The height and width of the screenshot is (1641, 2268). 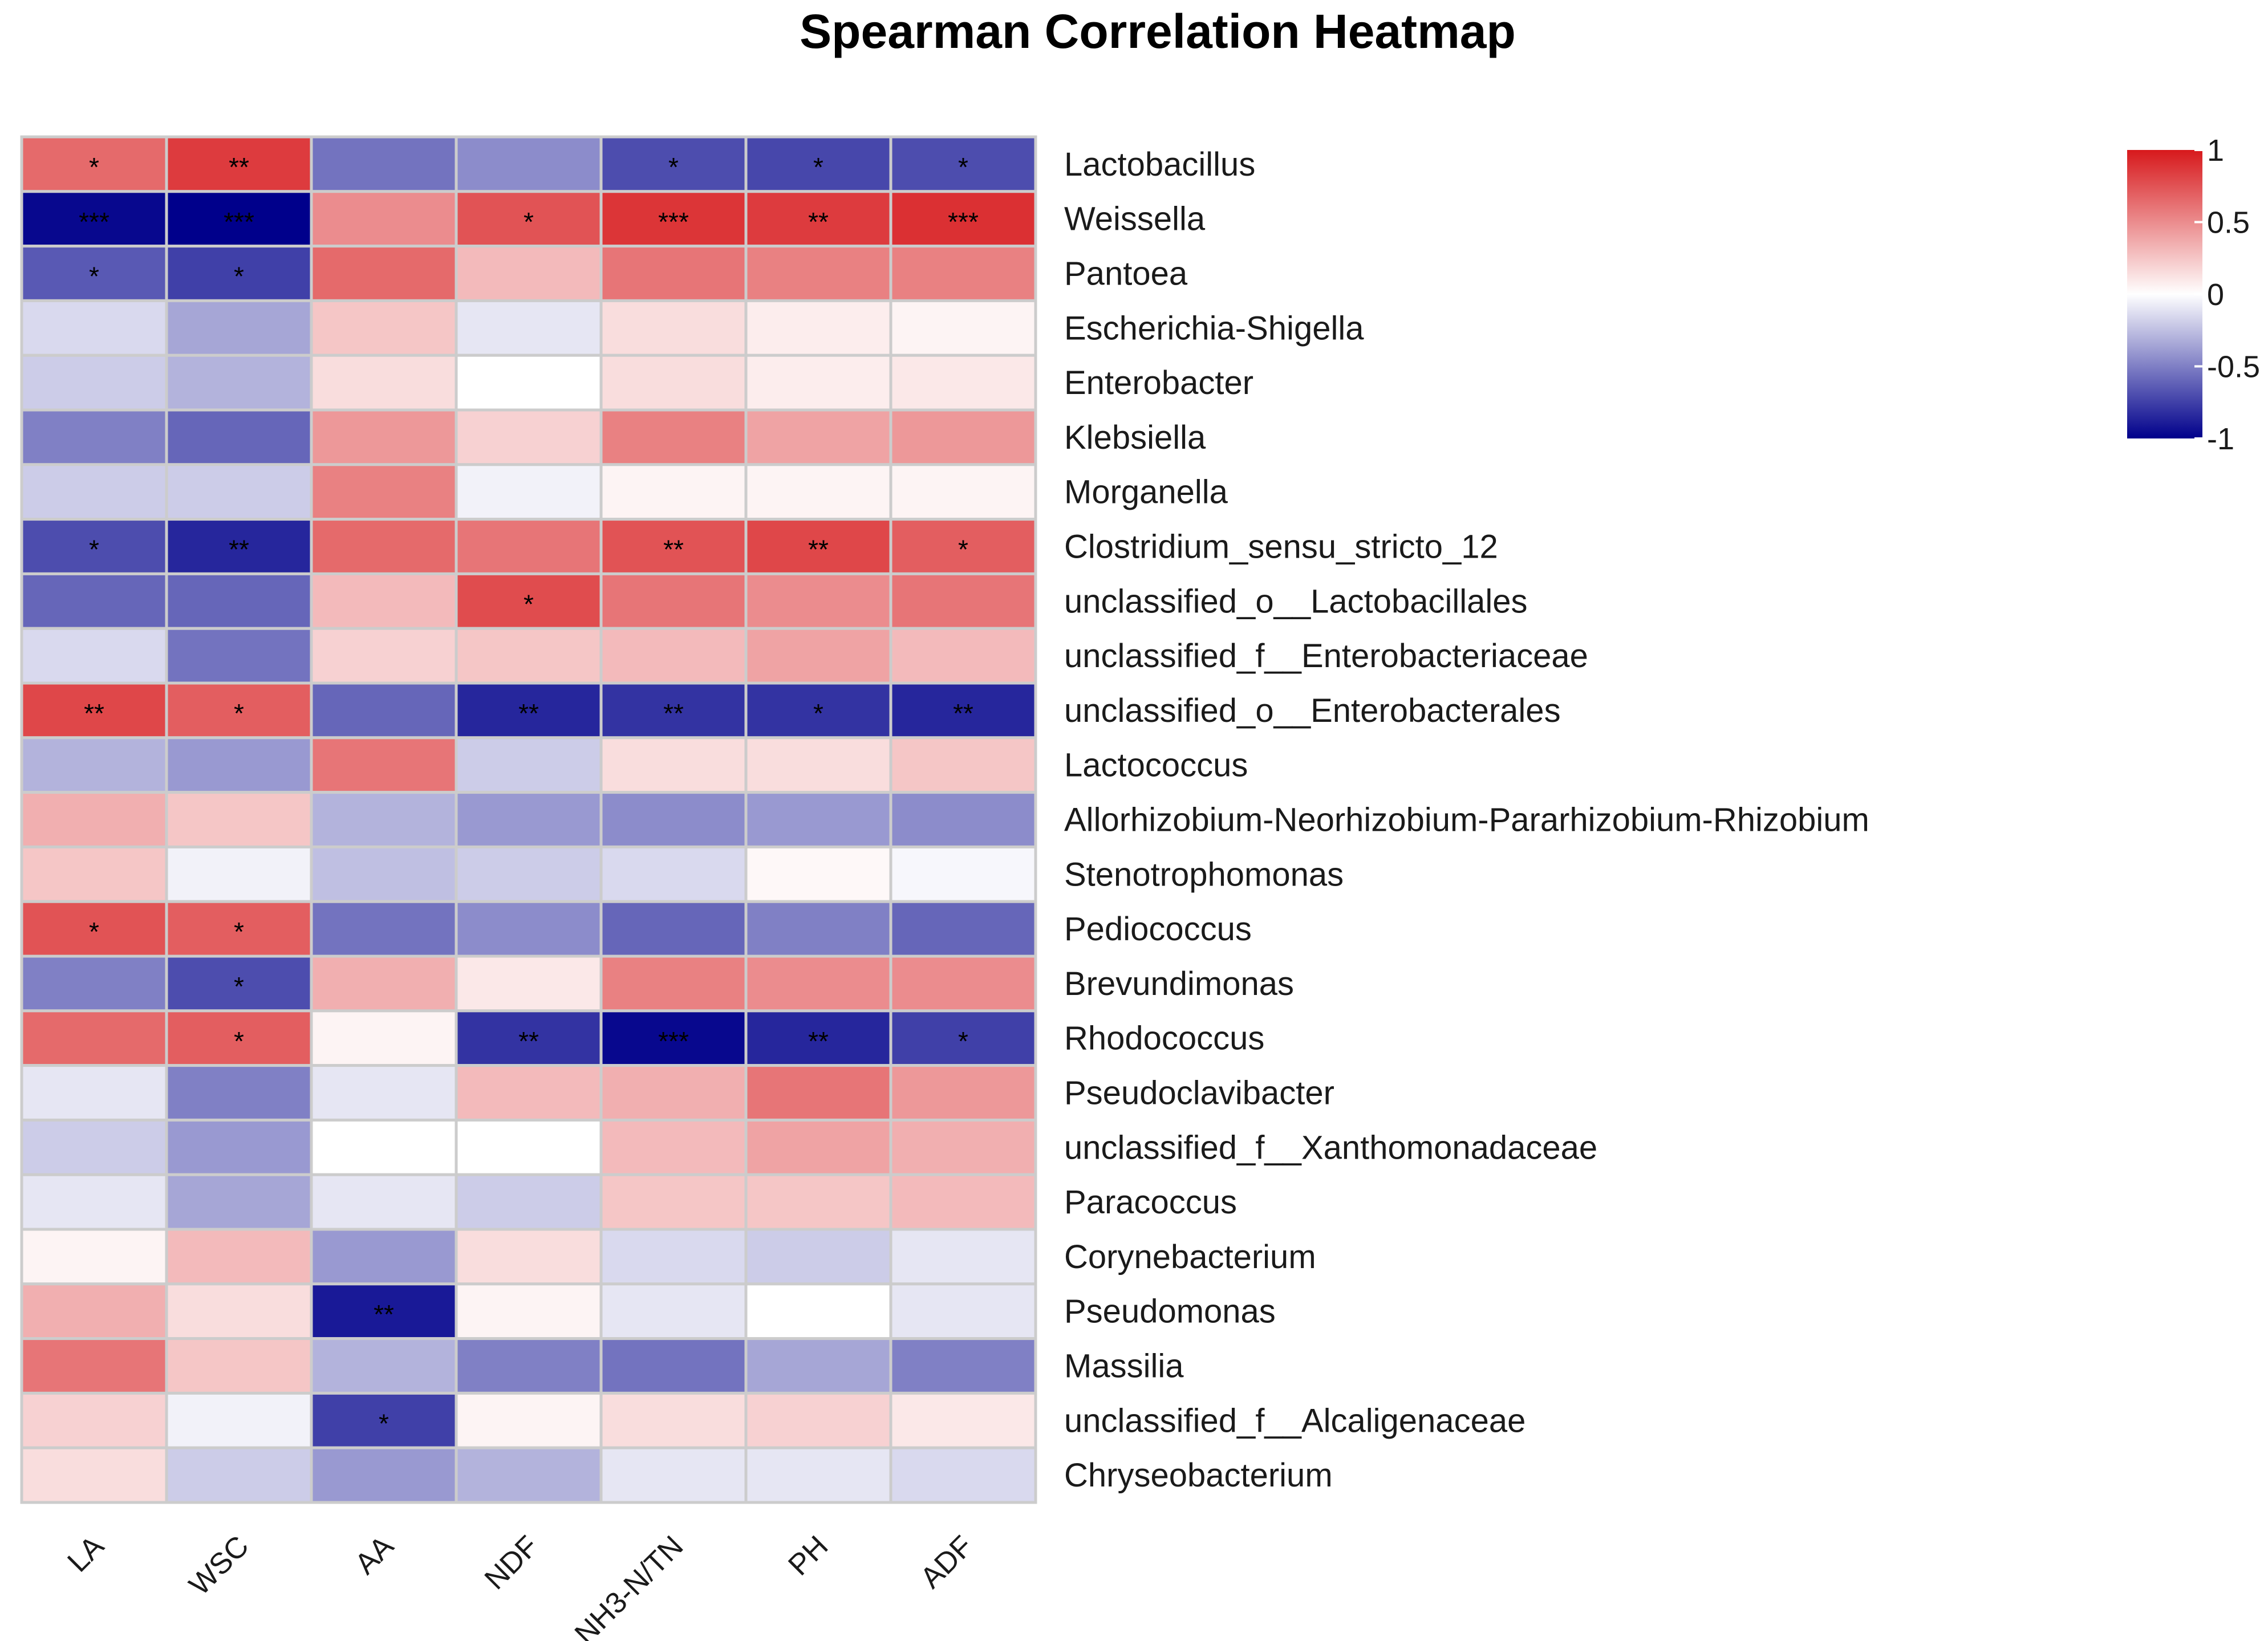 I want to click on legend-tick-label: -0.5, so click(x=2234, y=367).